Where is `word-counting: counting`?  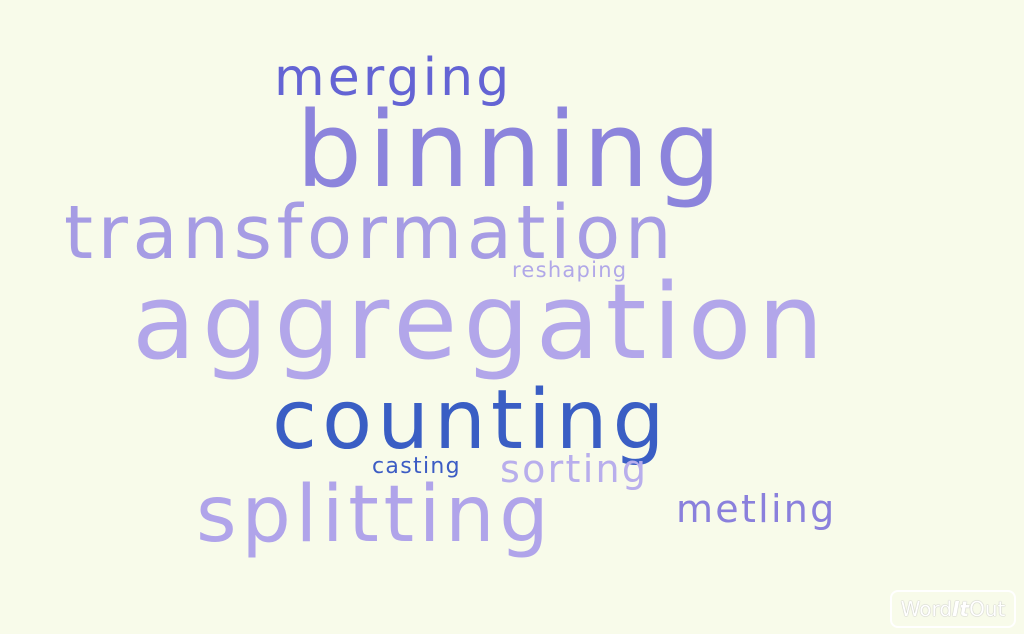
word-counting: counting is located at coordinates (471, 420).